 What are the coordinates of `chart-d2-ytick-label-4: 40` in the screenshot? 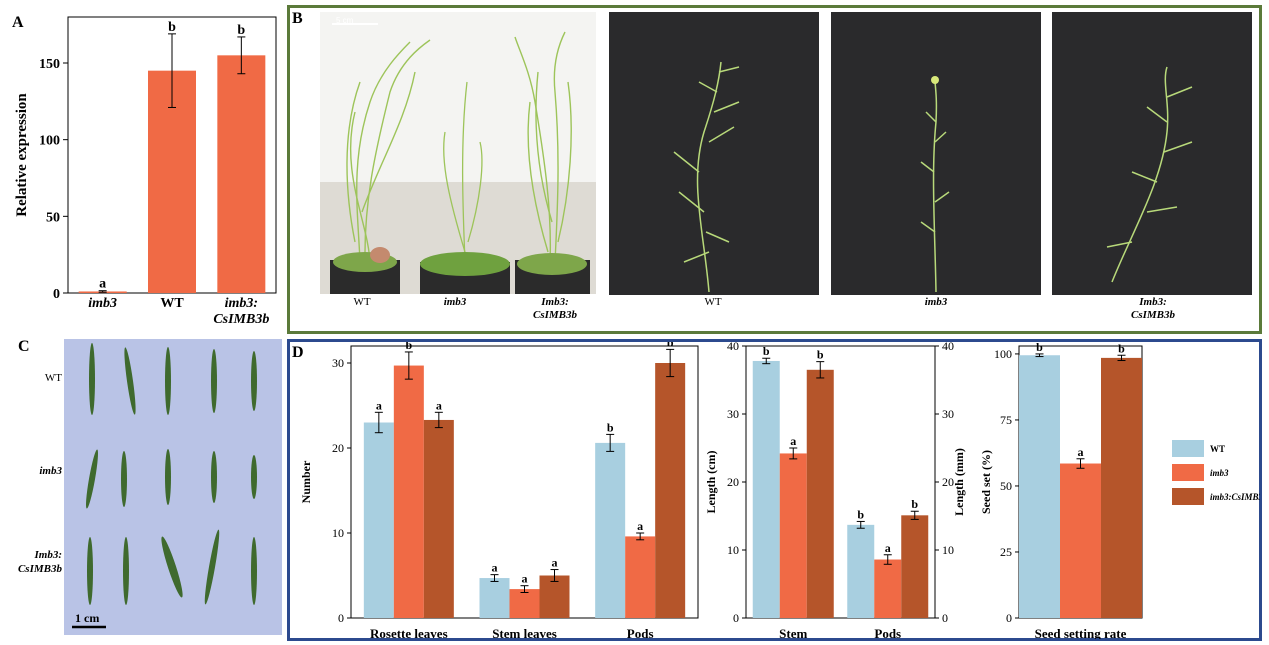 It's located at (733, 347).